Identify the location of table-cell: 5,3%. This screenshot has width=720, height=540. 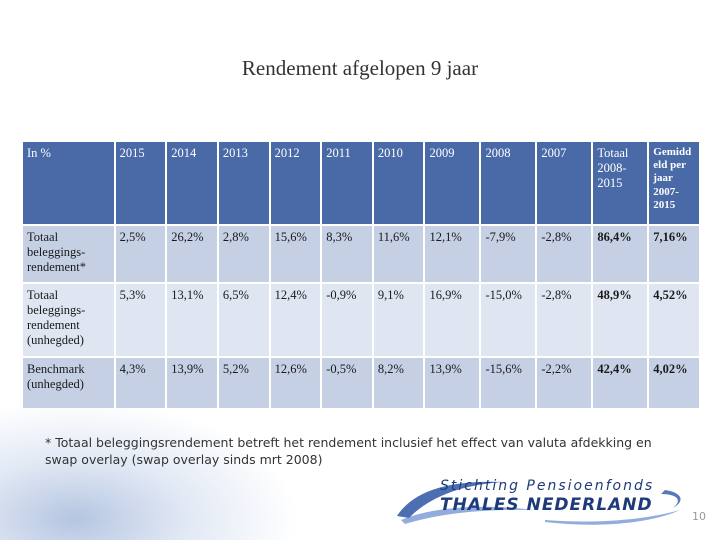
(140, 320).